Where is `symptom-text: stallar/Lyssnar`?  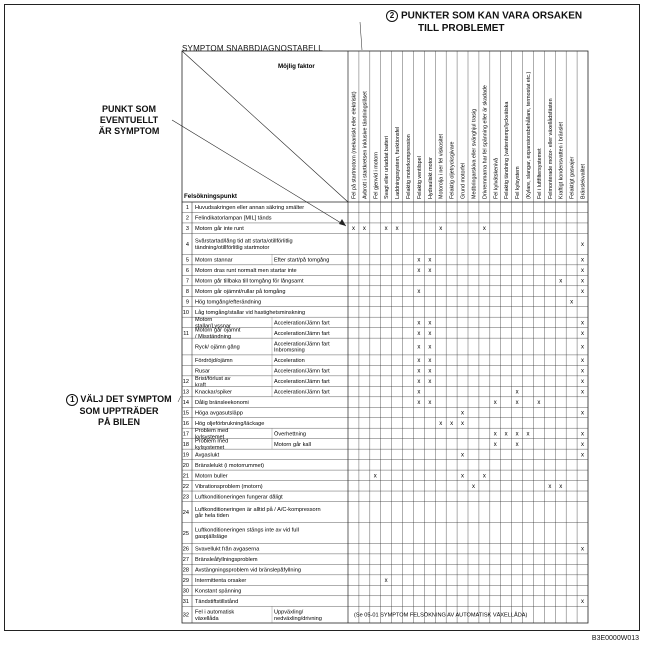
symptom-text: stallar/Lyssnar is located at coordinates (213, 327).